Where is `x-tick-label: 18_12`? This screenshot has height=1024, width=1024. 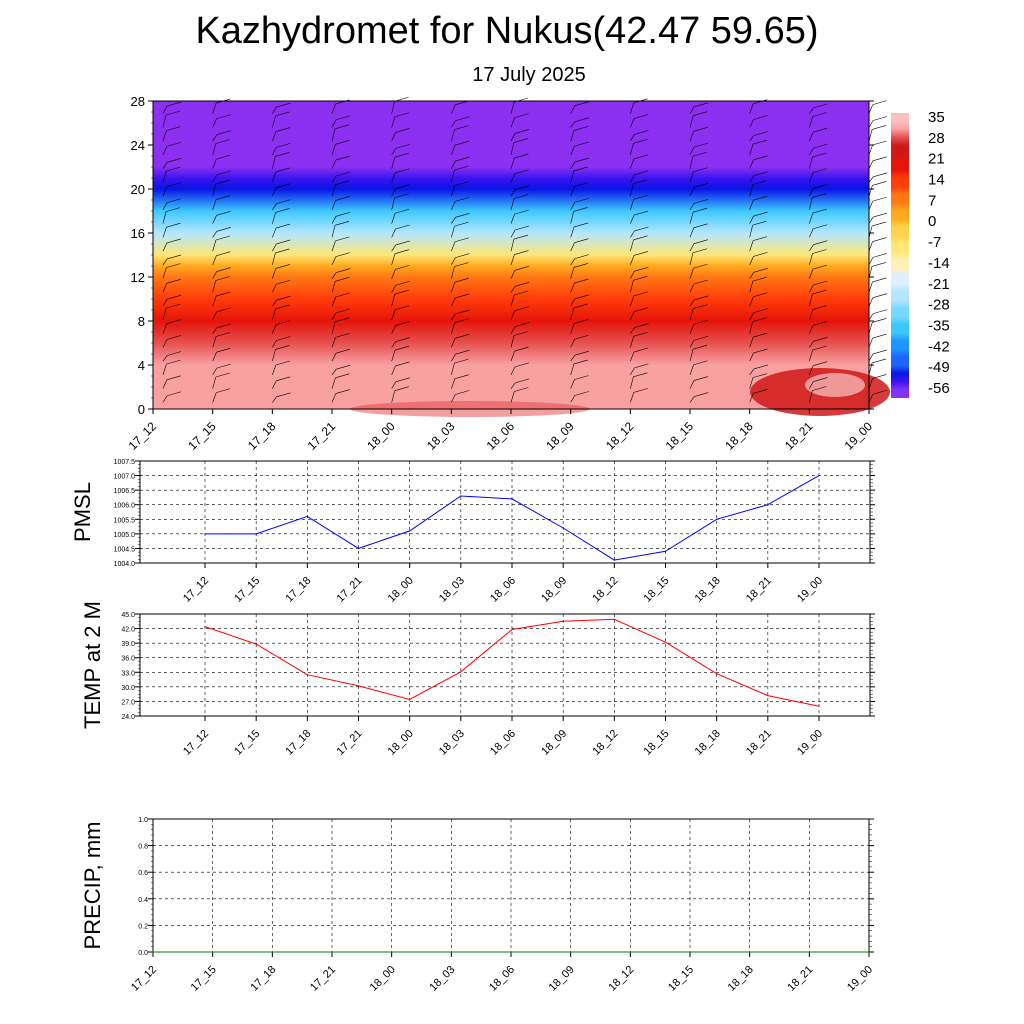
x-tick-label: 18_12 is located at coordinates (620, 436).